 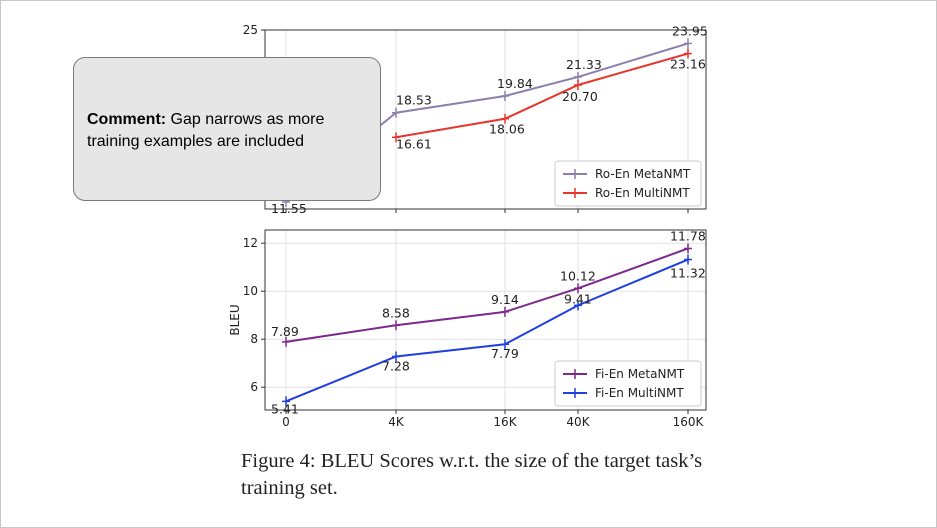 What do you see at coordinates (578, 275) in the screenshot?
I see `data-label: 10.12` at bounding box center [578, 275].